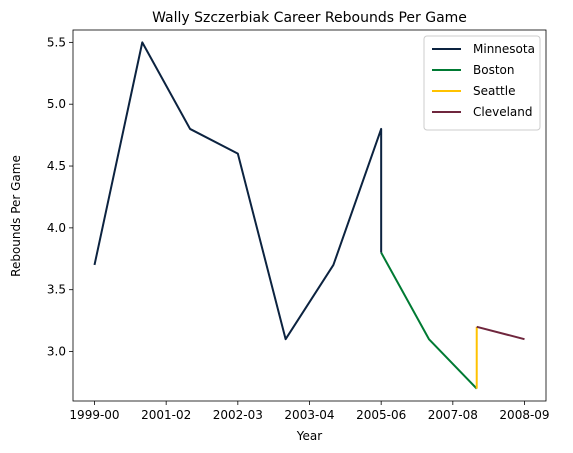 The height and width of the screenshot is (453, 573). What do you see at coordinates (56, 166) in the screenshot?
I see `y-tick-label: 4.5` at bounding box center [56, 166].